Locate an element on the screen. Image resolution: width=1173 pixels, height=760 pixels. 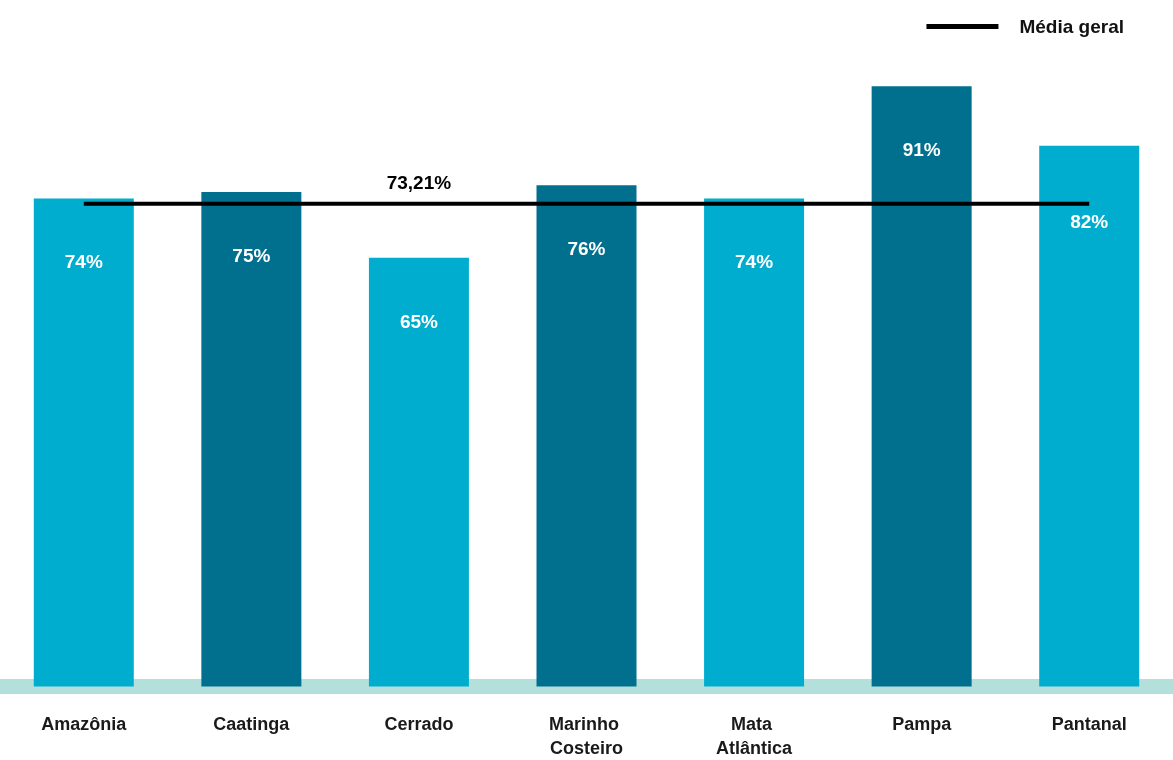
x-tick-label: Pantanal is located at coordinates (1089, 724).